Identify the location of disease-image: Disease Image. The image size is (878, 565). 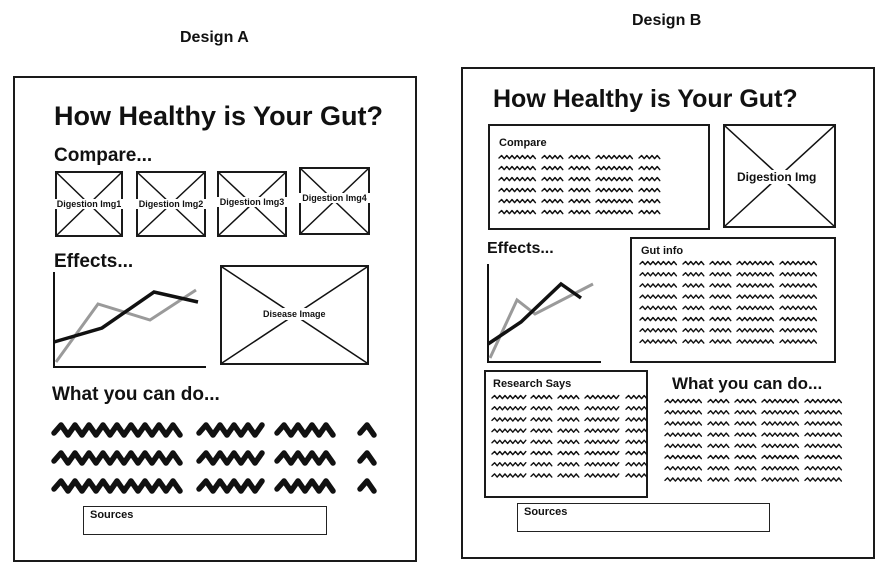
(294, 315).